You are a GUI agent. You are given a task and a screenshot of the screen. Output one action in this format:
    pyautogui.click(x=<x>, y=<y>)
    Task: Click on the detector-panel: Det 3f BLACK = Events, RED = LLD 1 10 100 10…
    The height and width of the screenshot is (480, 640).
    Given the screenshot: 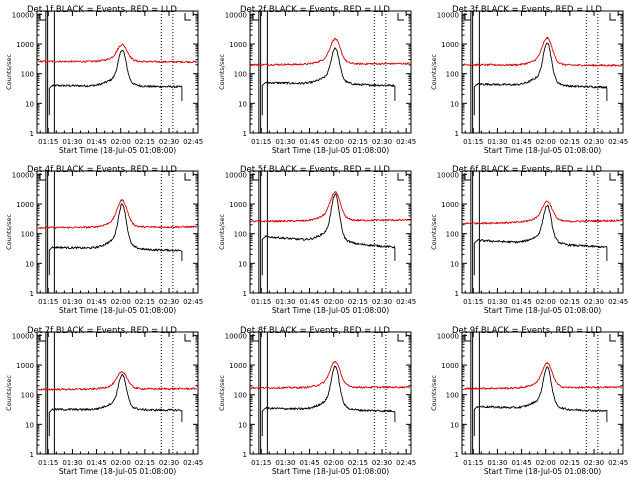 What is the action you would take?
    pyautogui.click(x=529, y=80)
    